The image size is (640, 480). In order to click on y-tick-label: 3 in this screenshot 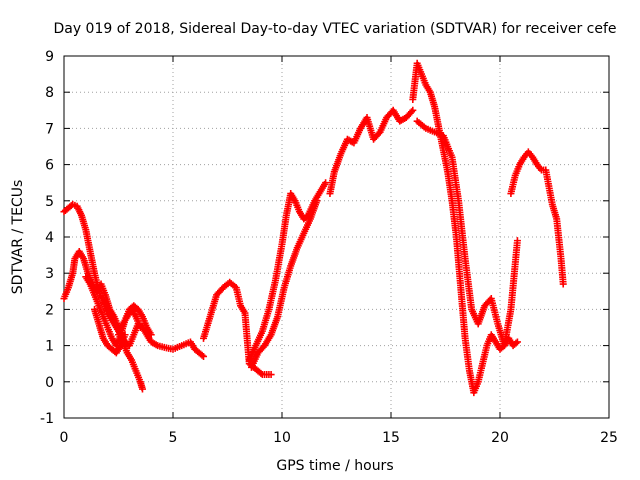, I will do `click(49, 274)`.